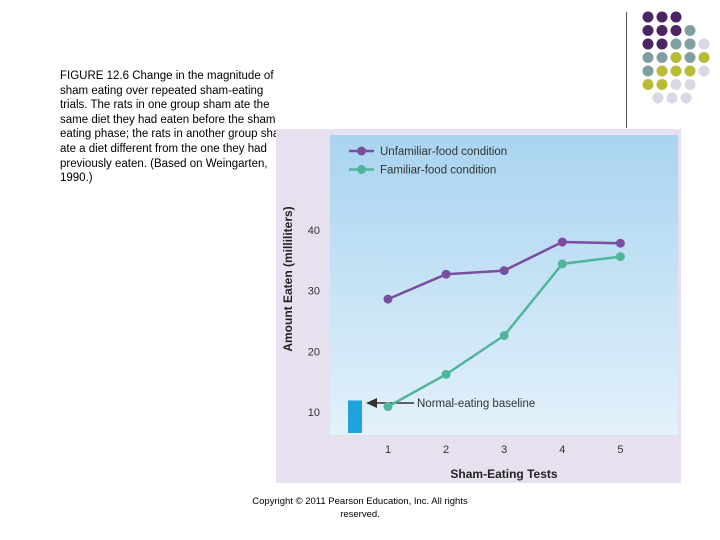  Describe the element at coordinates (288, 278) in the screenshot. I see `y-axis-label: Amount Eaten (milliliters)` at that location.